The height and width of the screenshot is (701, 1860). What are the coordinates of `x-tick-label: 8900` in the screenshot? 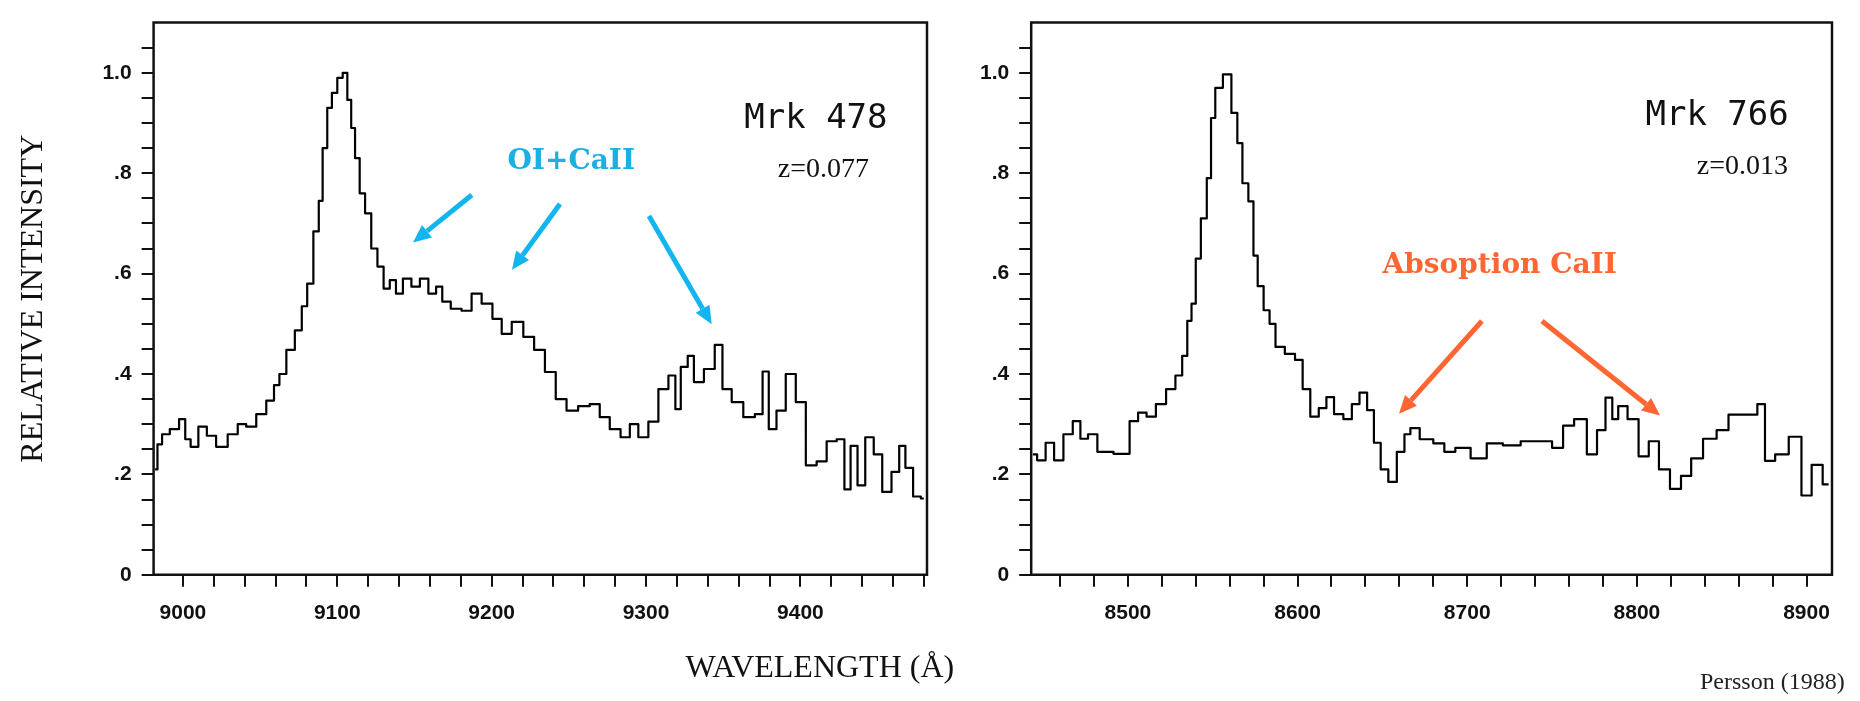 It's located at (1806, 612).